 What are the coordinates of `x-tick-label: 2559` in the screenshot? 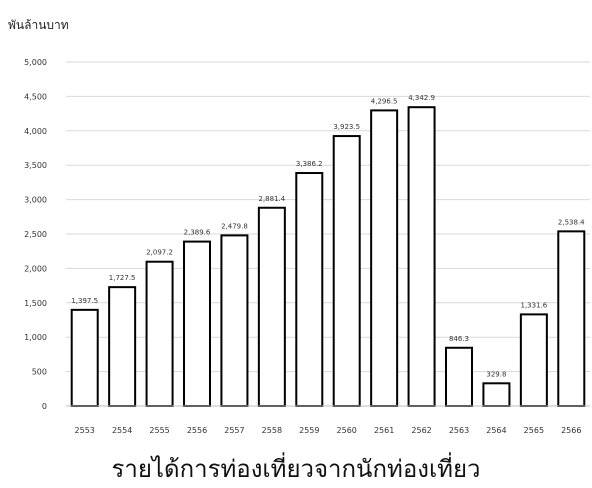 It's located at (309, 430).